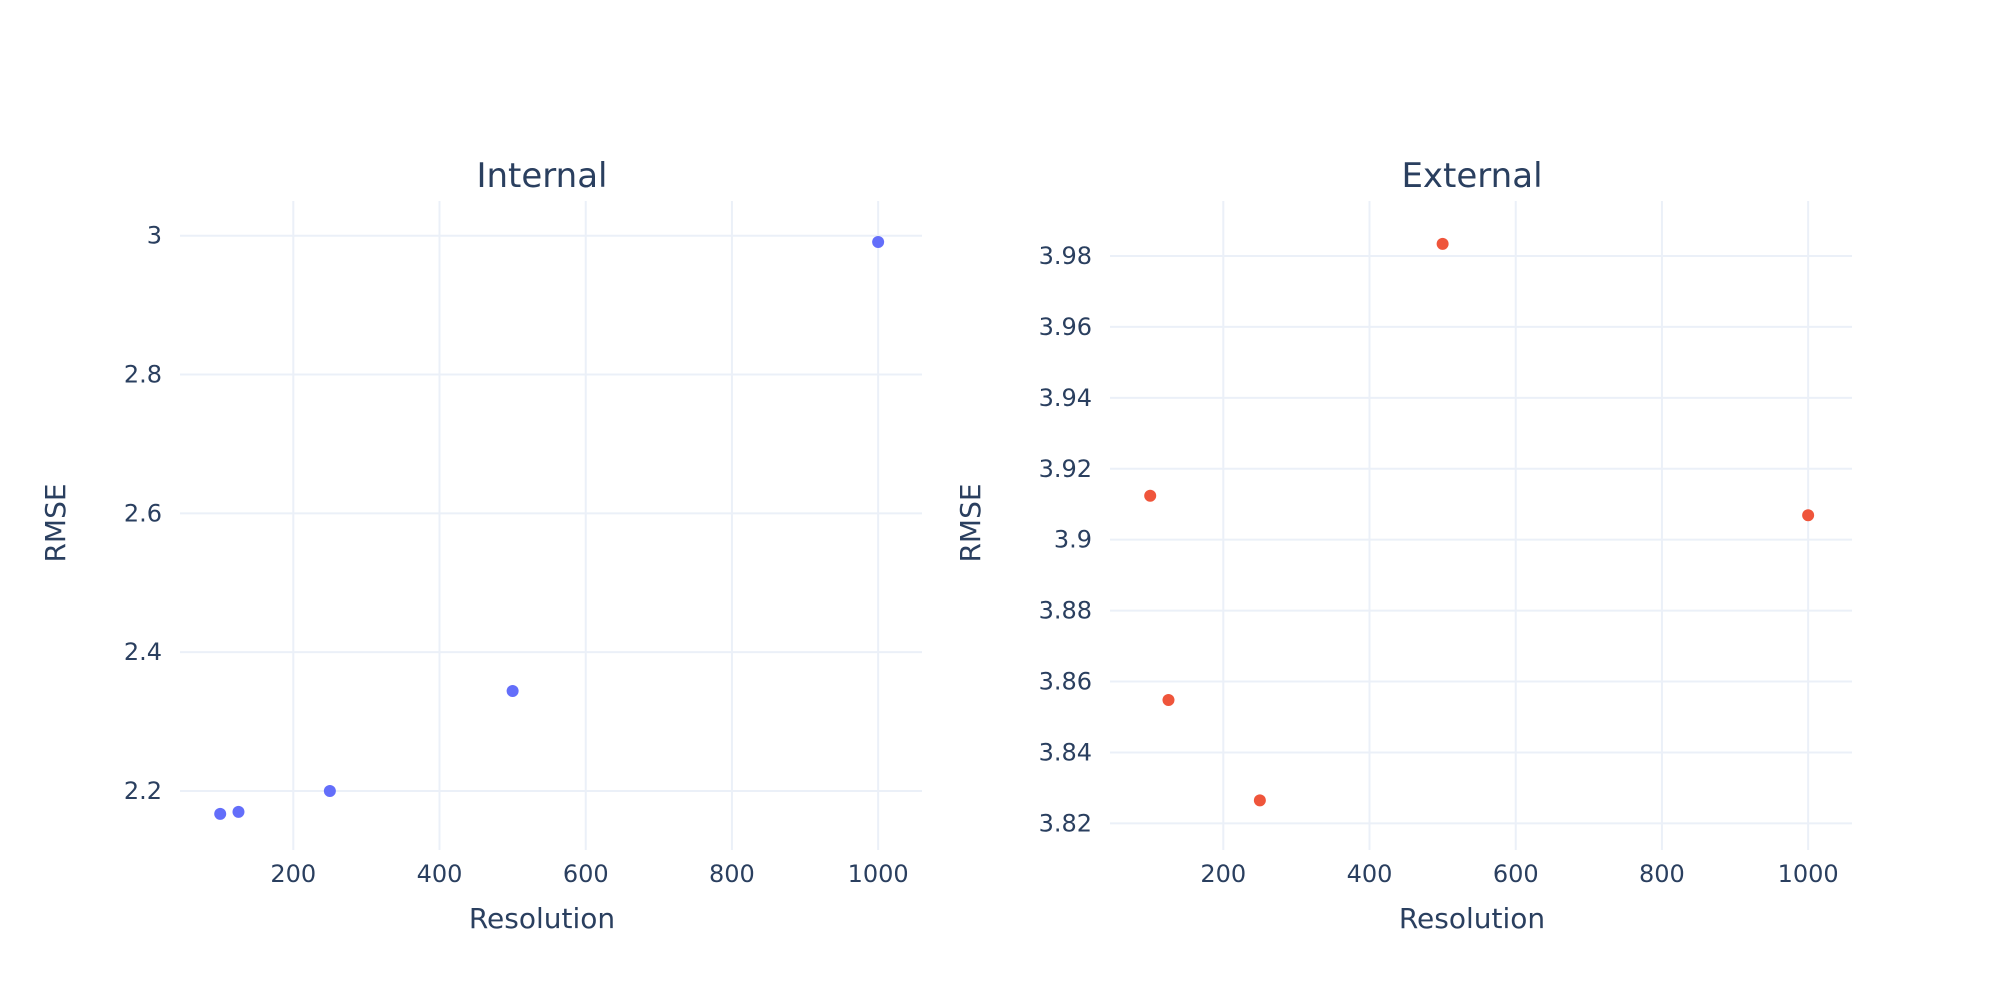  I want to click on y-tick-label: 3.94, so click(1065, 398).